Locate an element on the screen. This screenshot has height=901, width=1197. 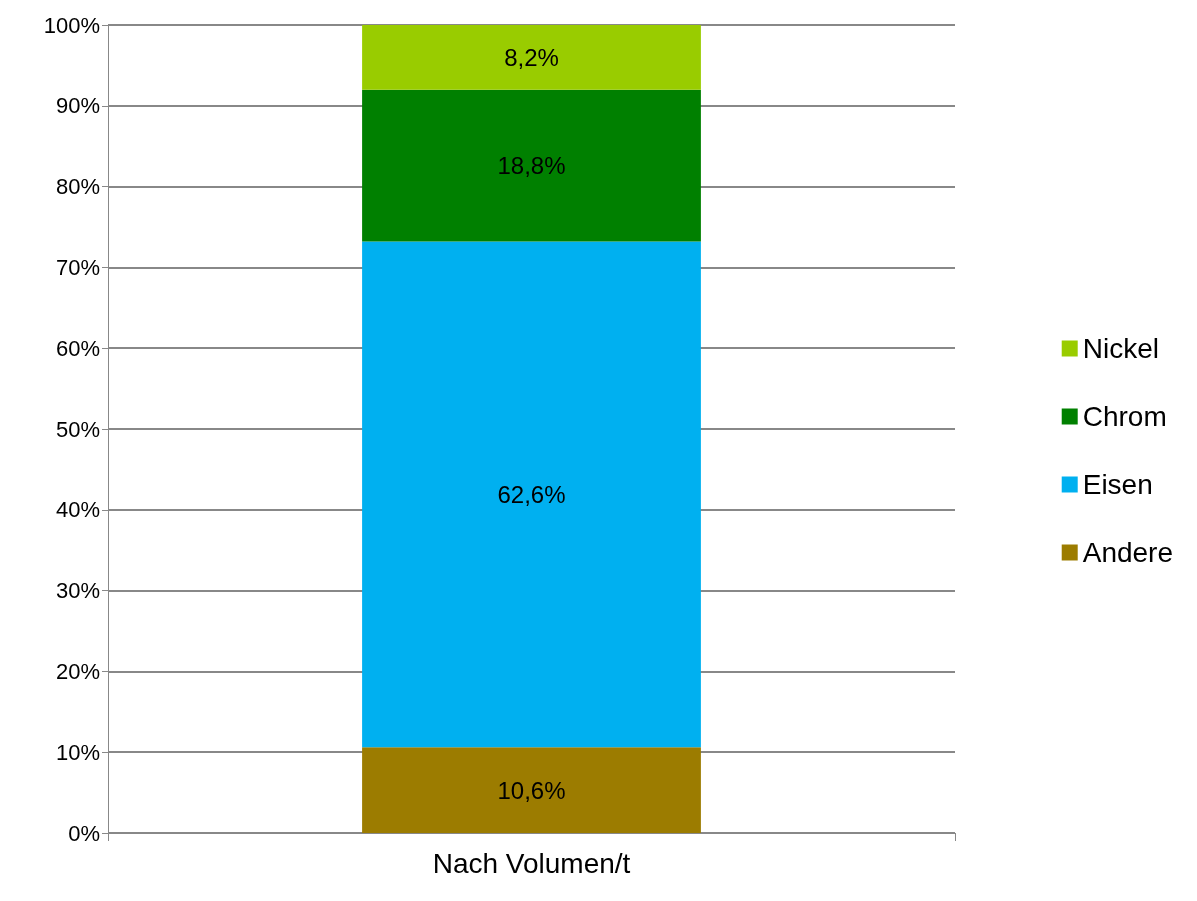
data-label: 10,6% is located at coordinates (531, 790).